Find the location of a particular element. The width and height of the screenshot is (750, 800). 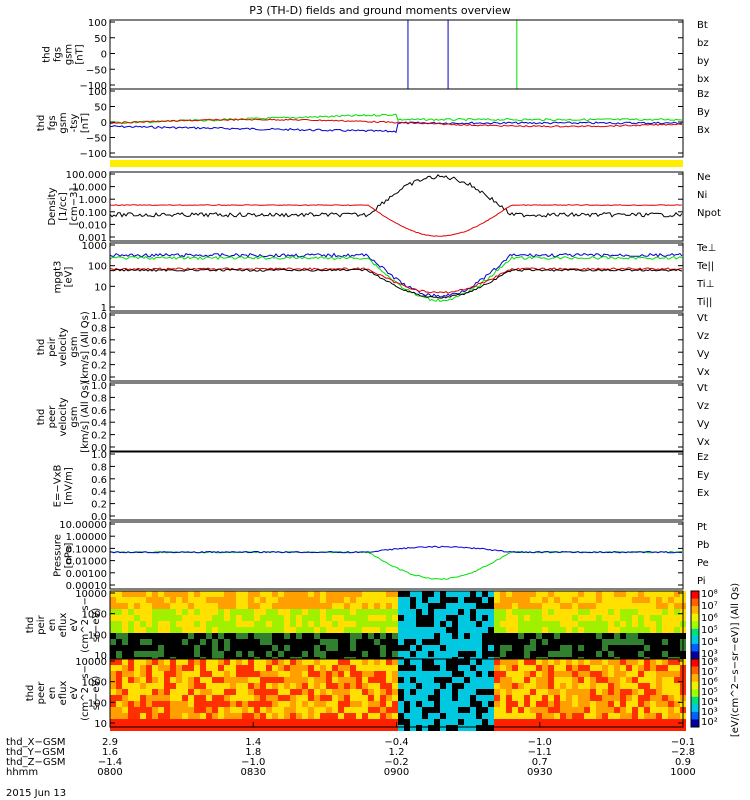

ylabel: mpgt3 [eV] is located at coordinates (64, 277).